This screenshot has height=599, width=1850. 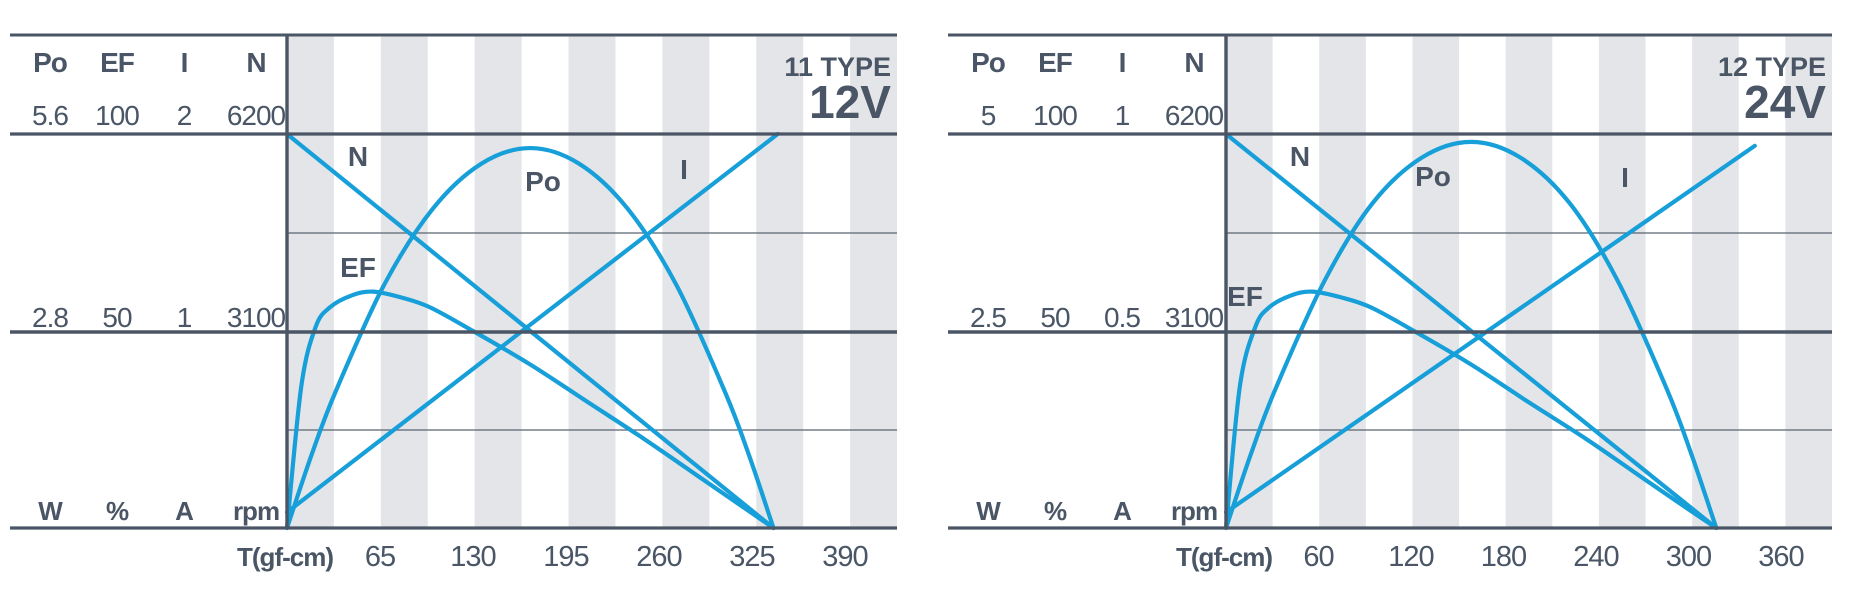 I want to click on x-tick-label: 60, so click(x=1318, y=557).